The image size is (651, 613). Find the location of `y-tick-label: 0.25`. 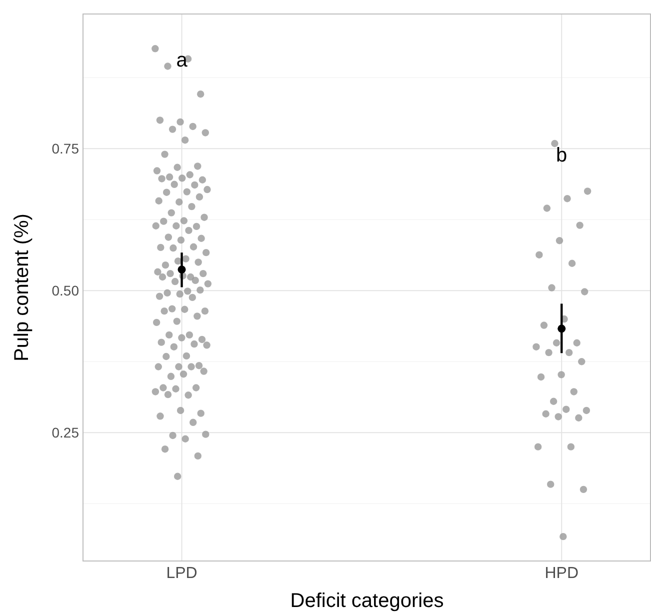

y-tick-label: 0.25 is located at coordinates (66, 432).